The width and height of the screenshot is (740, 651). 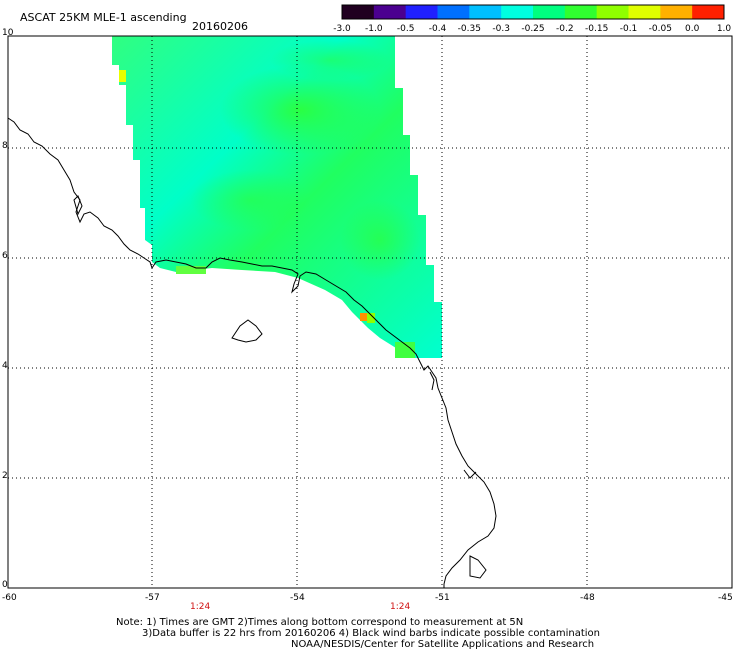 I want to click on colorbar-label: -0.15, so click(x=597, y=29).